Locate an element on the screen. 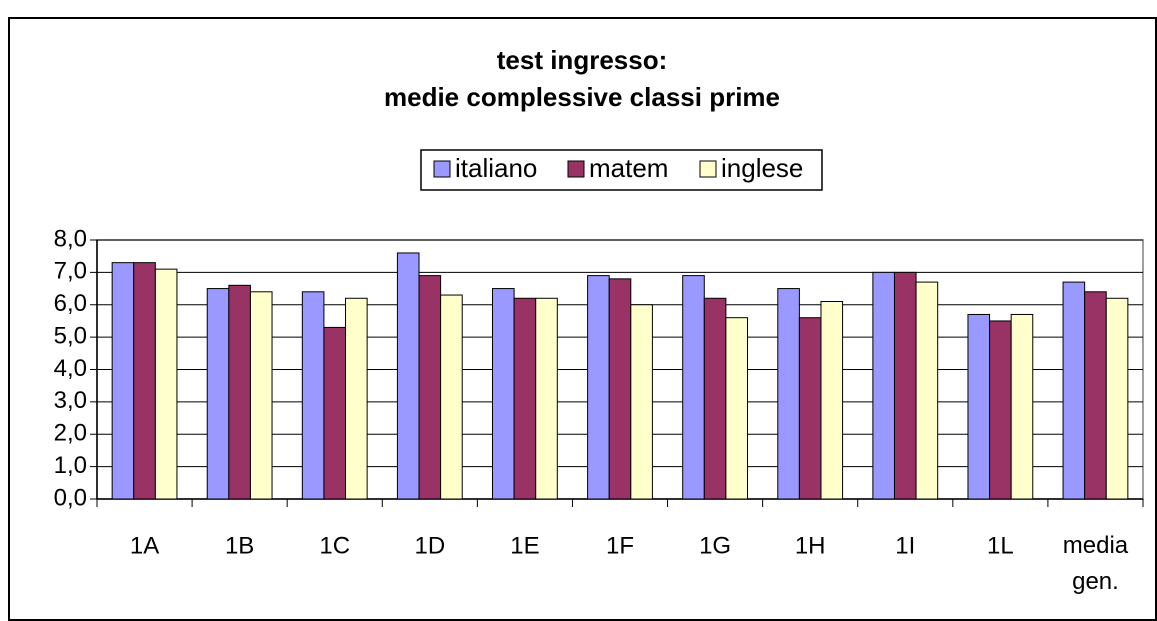  legend-label: matem is located at coordinates (628, 168).